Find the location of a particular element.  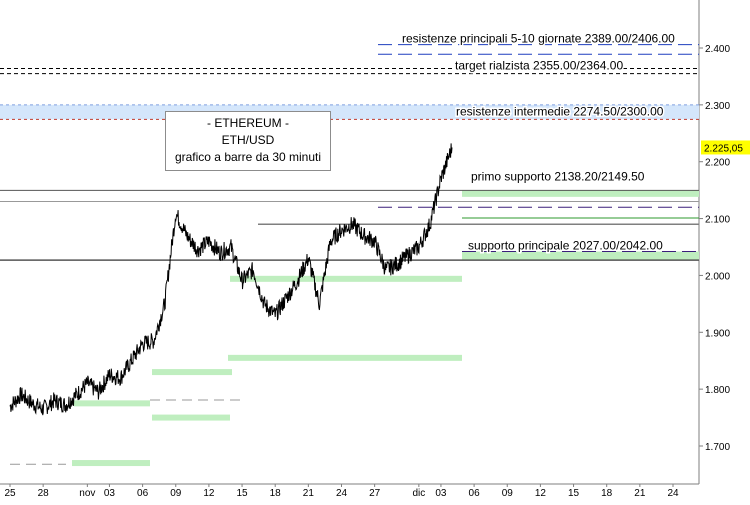

x-tick-label: 27 is located at coordinates (375, 493).